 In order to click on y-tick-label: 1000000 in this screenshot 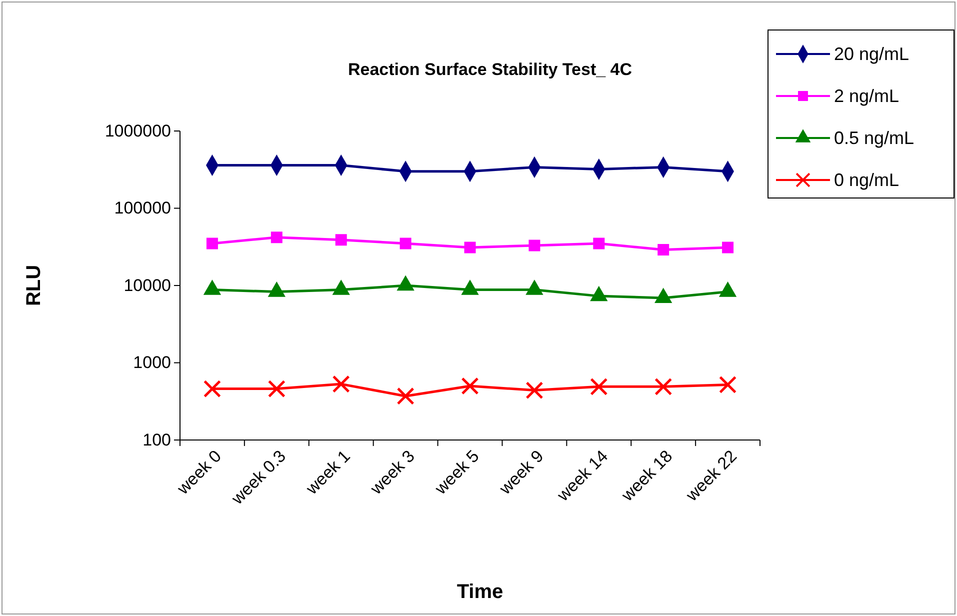, I will do `click(137, 130)`.